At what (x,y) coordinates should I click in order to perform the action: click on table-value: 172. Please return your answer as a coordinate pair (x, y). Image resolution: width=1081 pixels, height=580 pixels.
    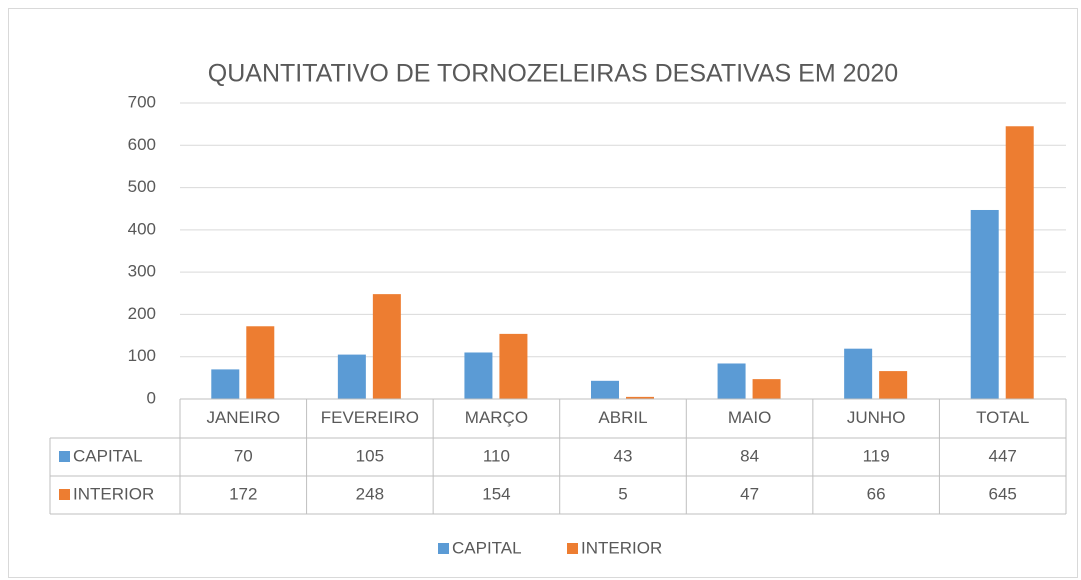
    Looking at the image, I should click on (243, 493).